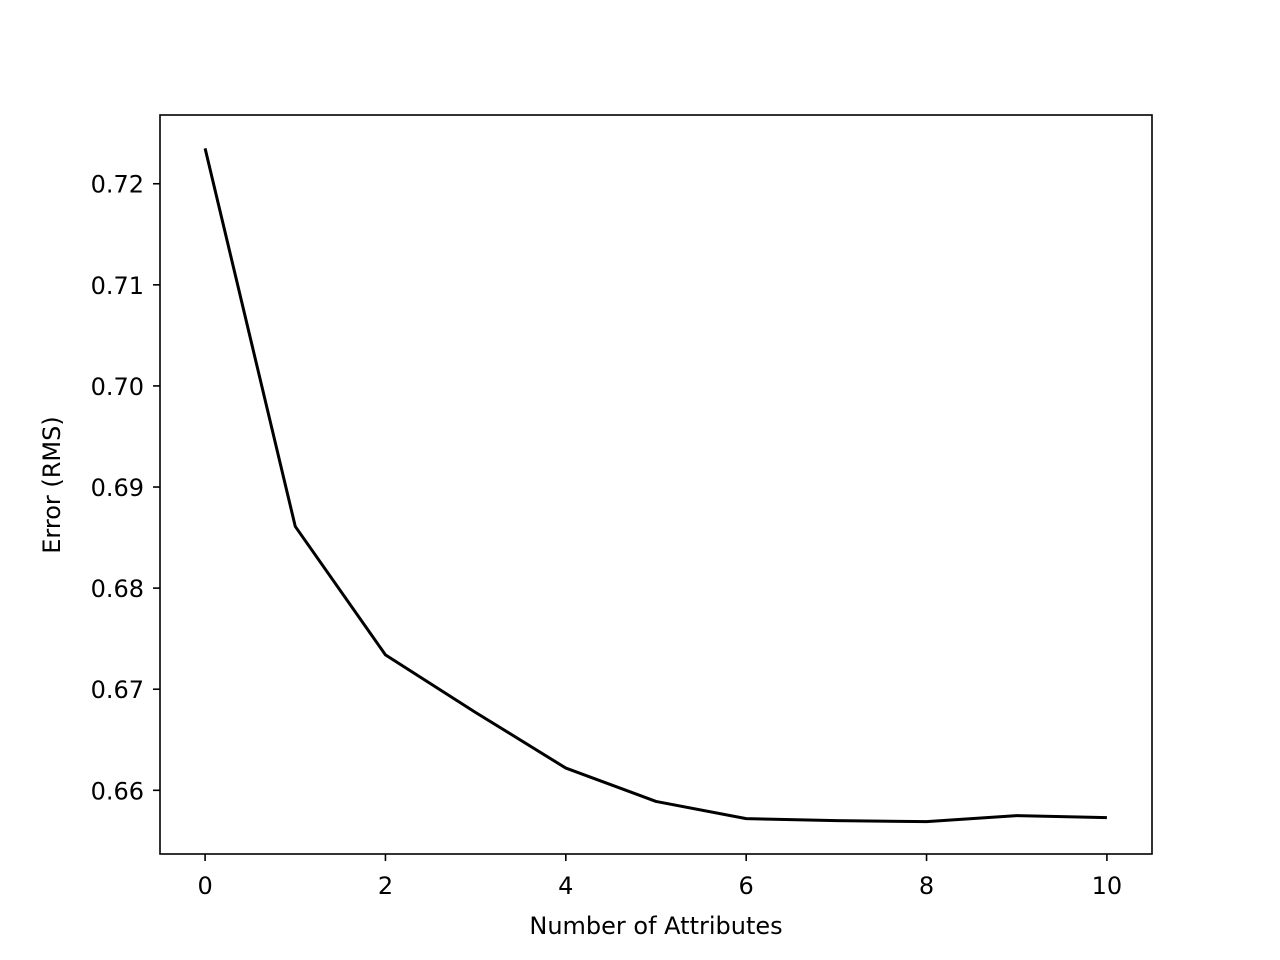  Describe the element at coordinates (52, 484) in the screenshot. I see `y-axis-label: Error (RMS)` at that location.